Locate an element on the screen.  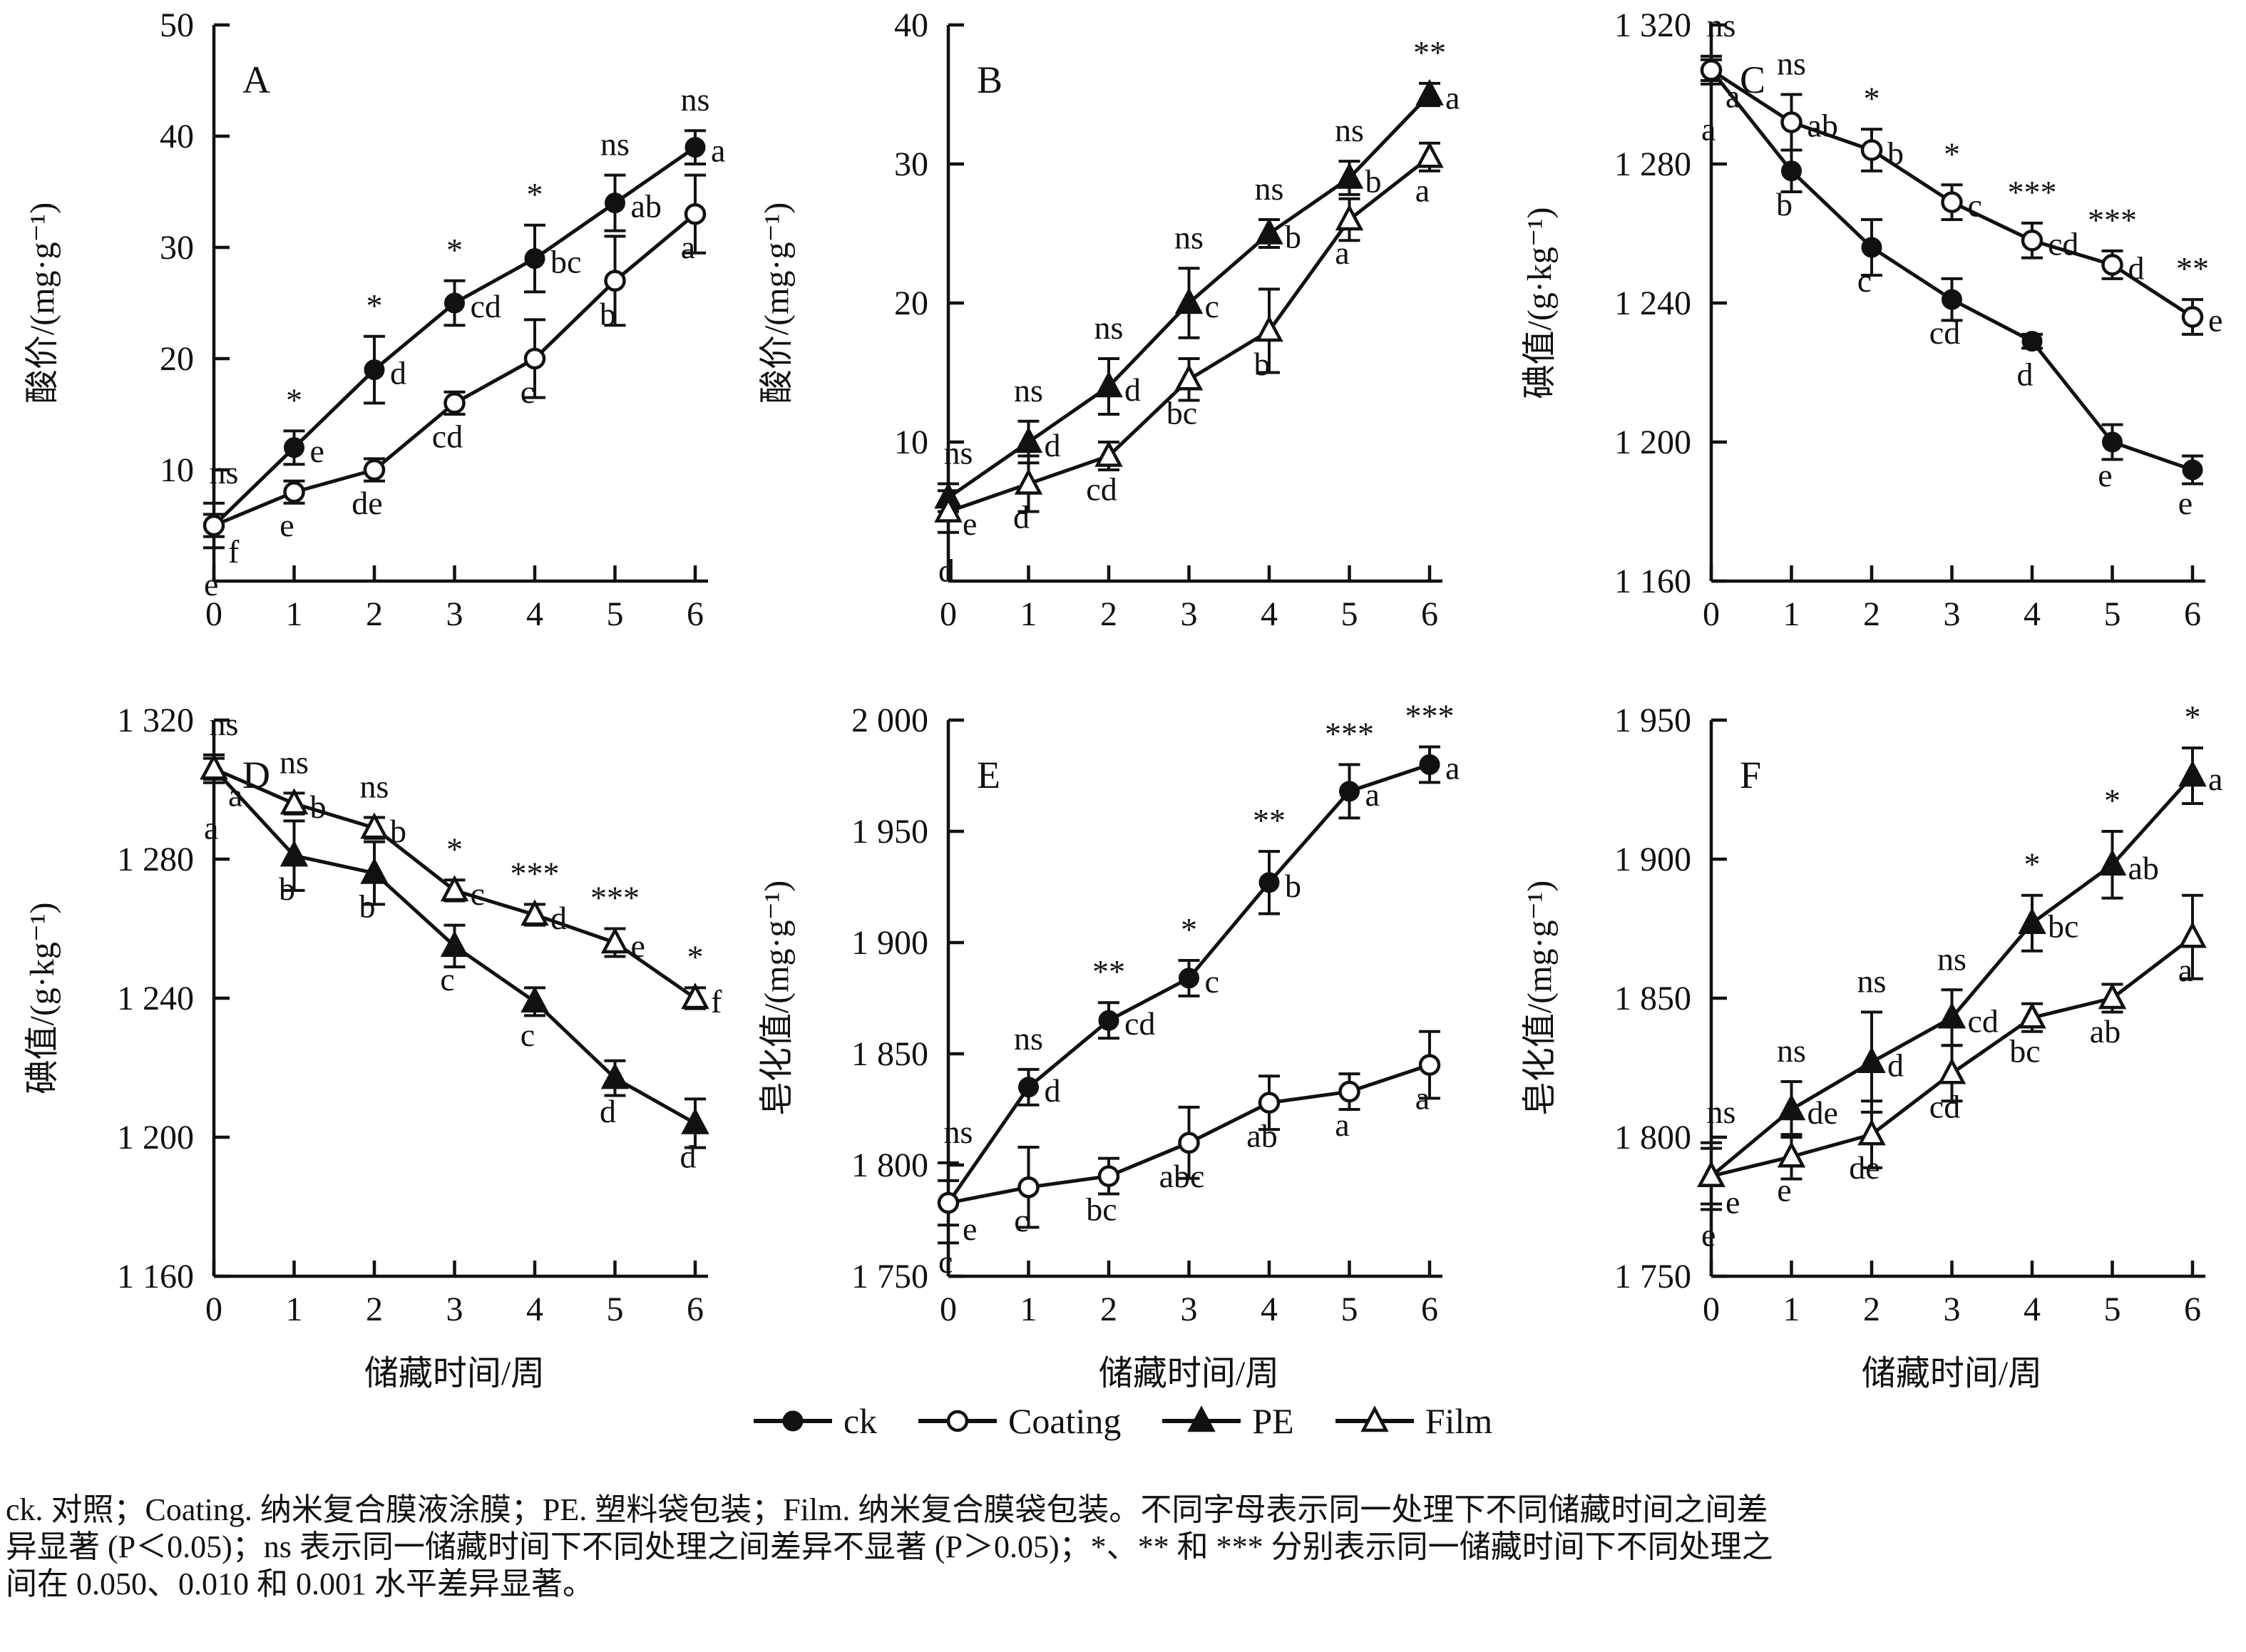
legend: ck Coating PE Film is located at coordinates (1123, 1421).